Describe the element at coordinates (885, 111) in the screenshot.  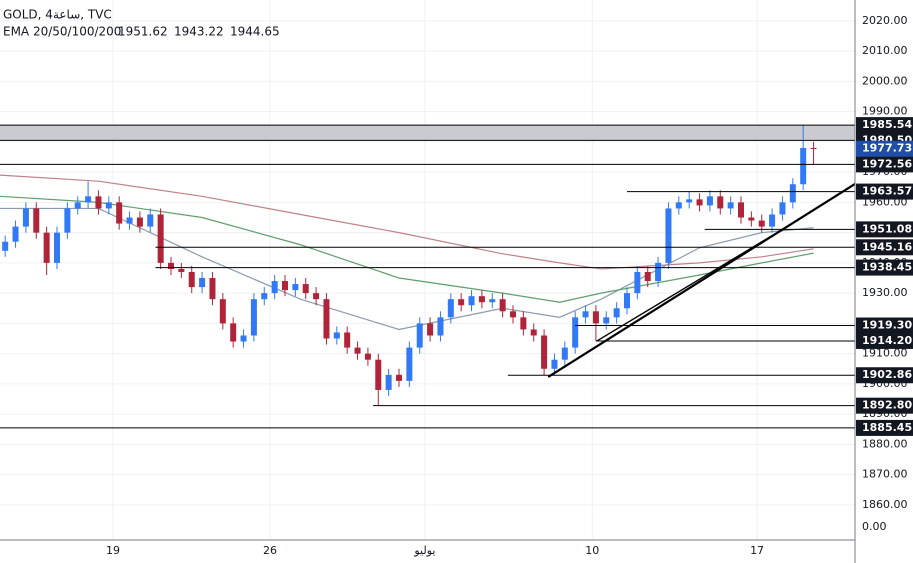
I see `y-tick-label: 1990.00` at that location.